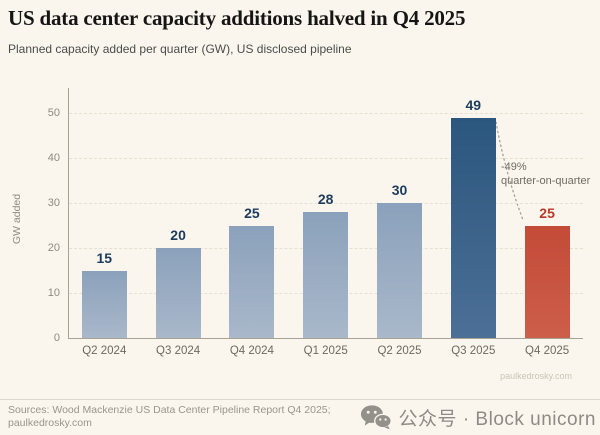 The height and width of the screenshot is (435, 600). I want to click on bar-q2-2025, so click(399, 270).